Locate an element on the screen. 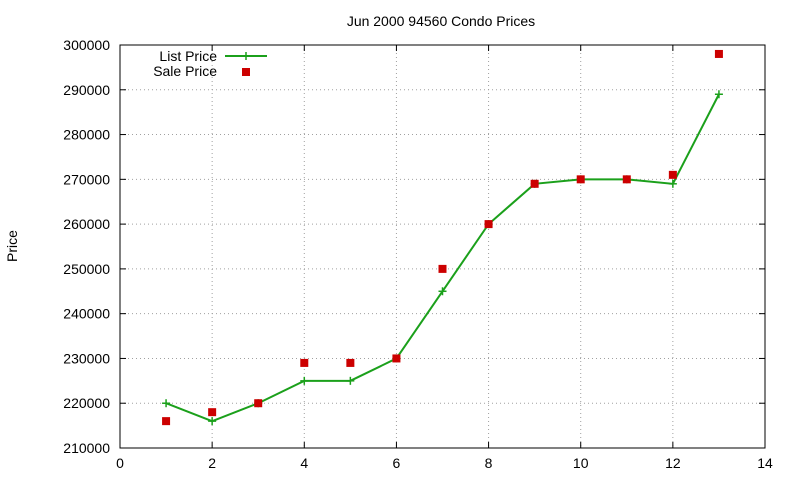 This screenshot has width=800, height=480. x-tick-label: 4 is located at coordinates (304, 463).